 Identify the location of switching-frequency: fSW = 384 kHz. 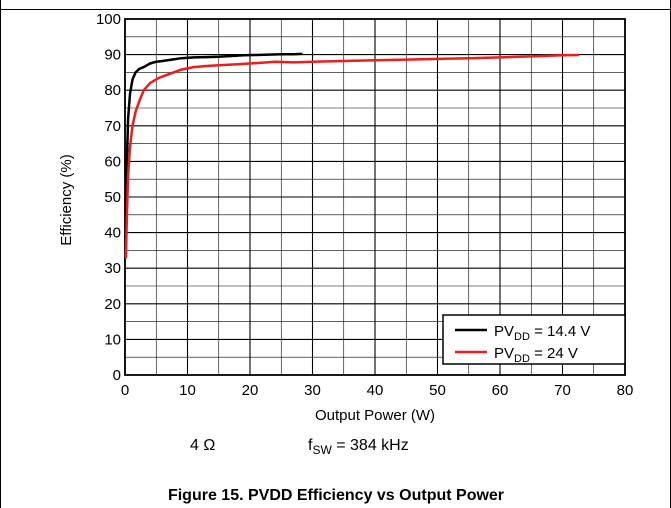
(358, 447).